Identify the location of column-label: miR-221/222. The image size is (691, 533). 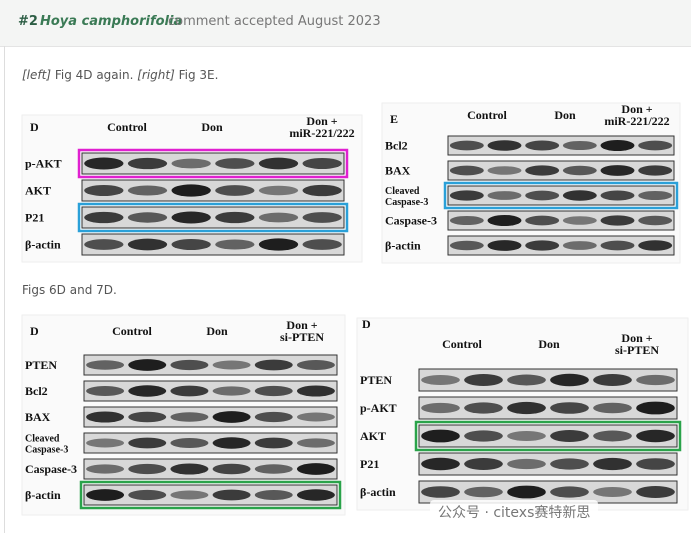
(321, 133).